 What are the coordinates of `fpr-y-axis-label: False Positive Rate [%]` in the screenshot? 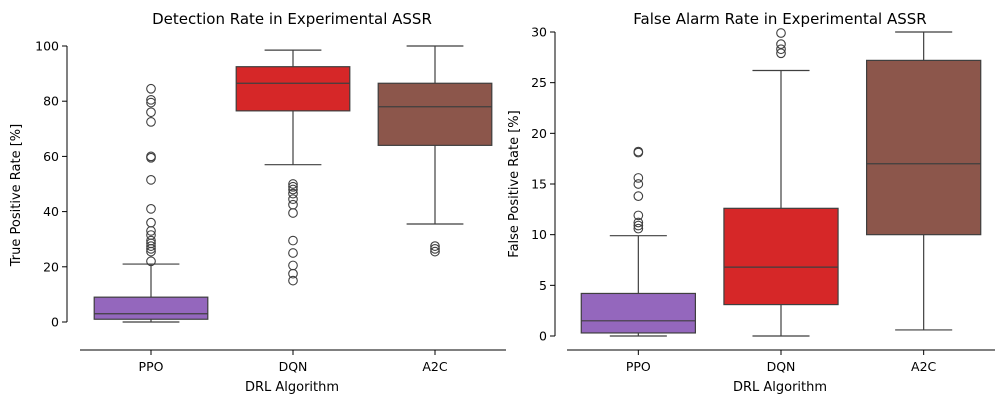 It's located at (514, 183).